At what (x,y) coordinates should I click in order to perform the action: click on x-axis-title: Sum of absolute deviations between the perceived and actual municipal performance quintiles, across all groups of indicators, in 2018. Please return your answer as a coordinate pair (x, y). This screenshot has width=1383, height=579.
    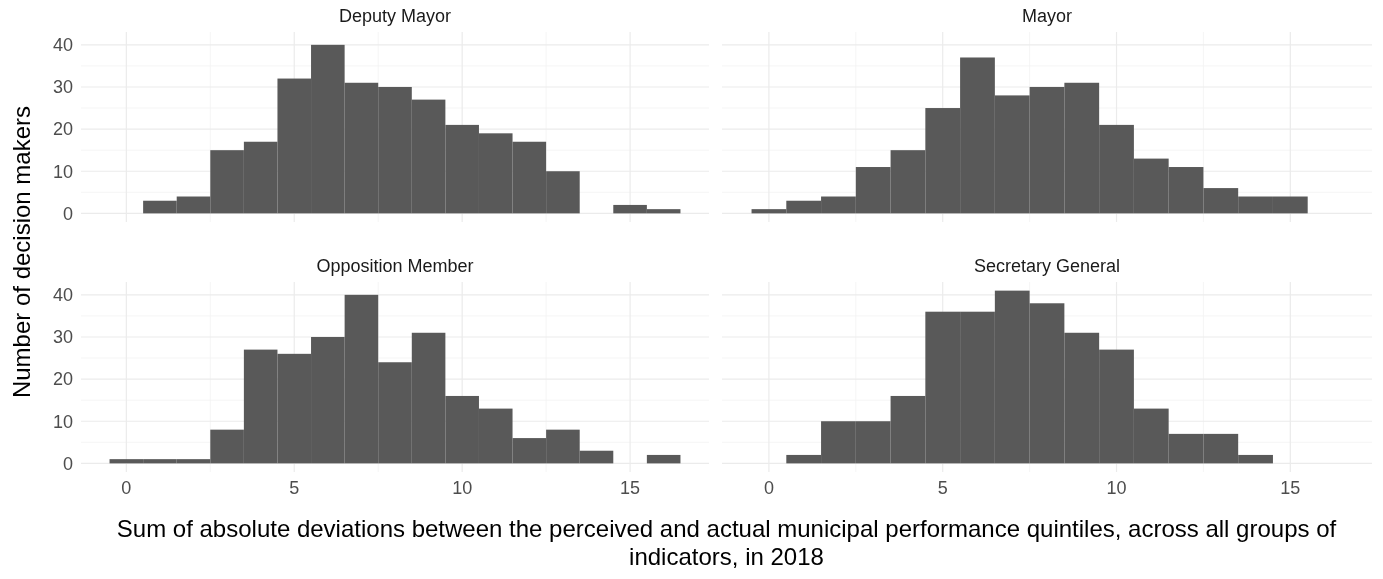
    Looking at the image, I should click on (726, 542).